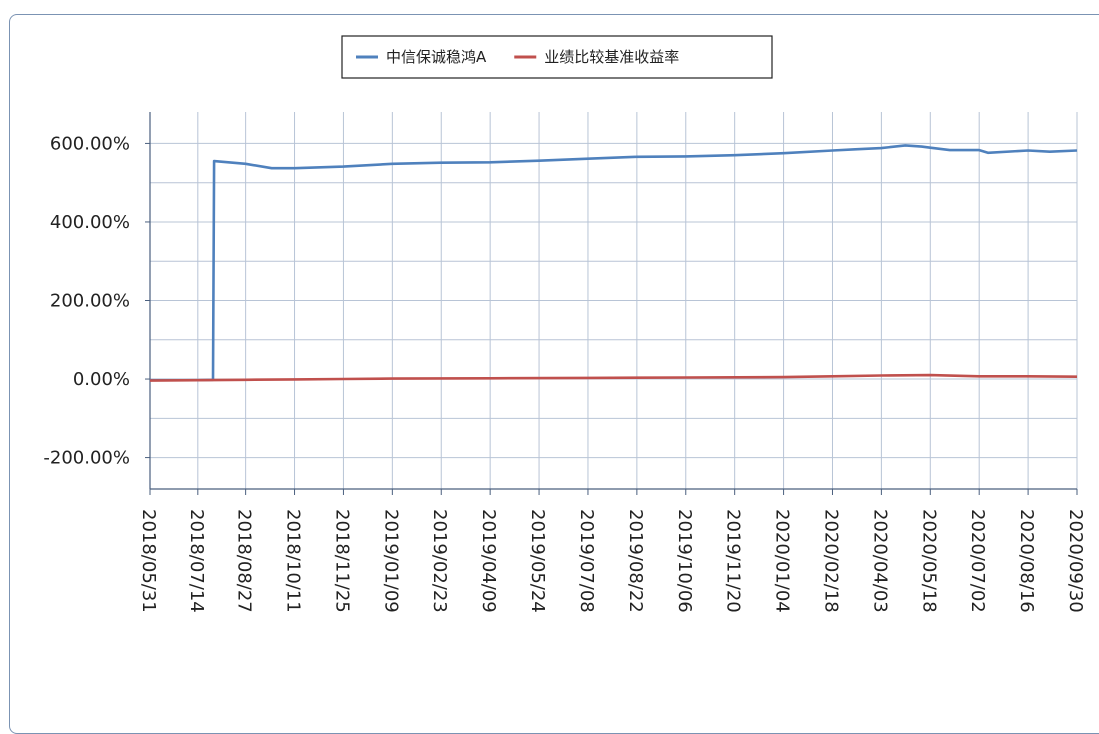 Image resolution: width=1099 pixels, height=734 pixels. Describe the element at coordinates (488, 561) in the screenshot. I see `x-tick-label: 2019/04/09` at that location.